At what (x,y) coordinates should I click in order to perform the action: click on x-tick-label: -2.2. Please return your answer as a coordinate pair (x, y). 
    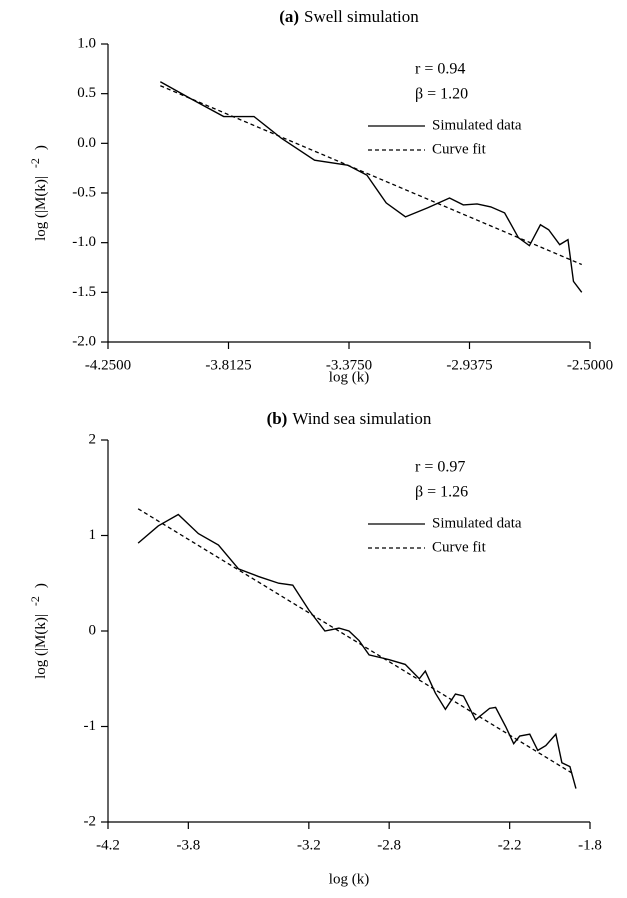
    Looking at the image, I should click on (510, 845).